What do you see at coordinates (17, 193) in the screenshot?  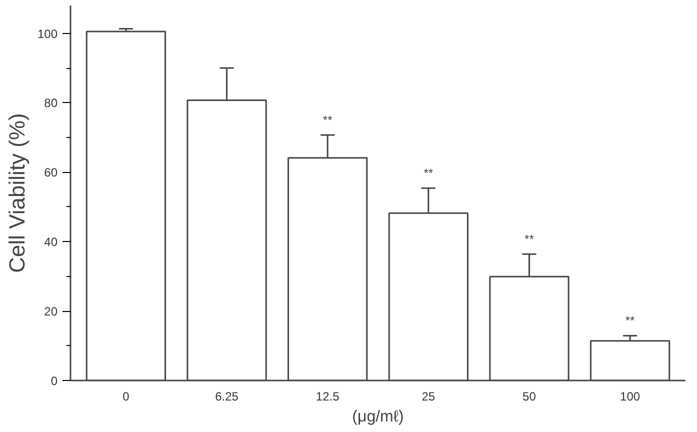 I see `y-axis-title: Cell Viability (%)` at bounding box center [17, 193].